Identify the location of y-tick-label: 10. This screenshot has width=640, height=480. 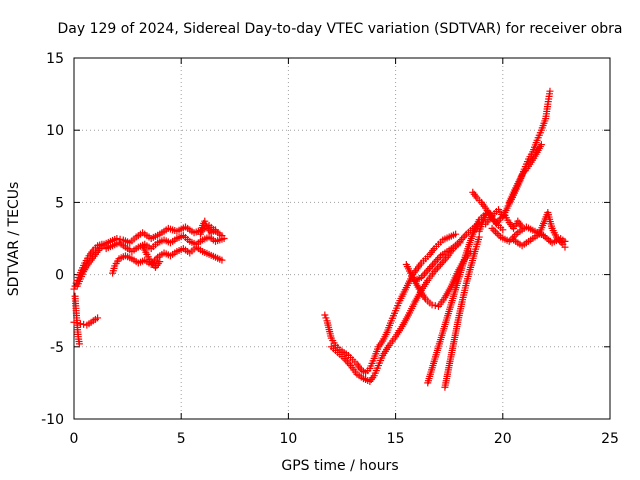
(55, 131).